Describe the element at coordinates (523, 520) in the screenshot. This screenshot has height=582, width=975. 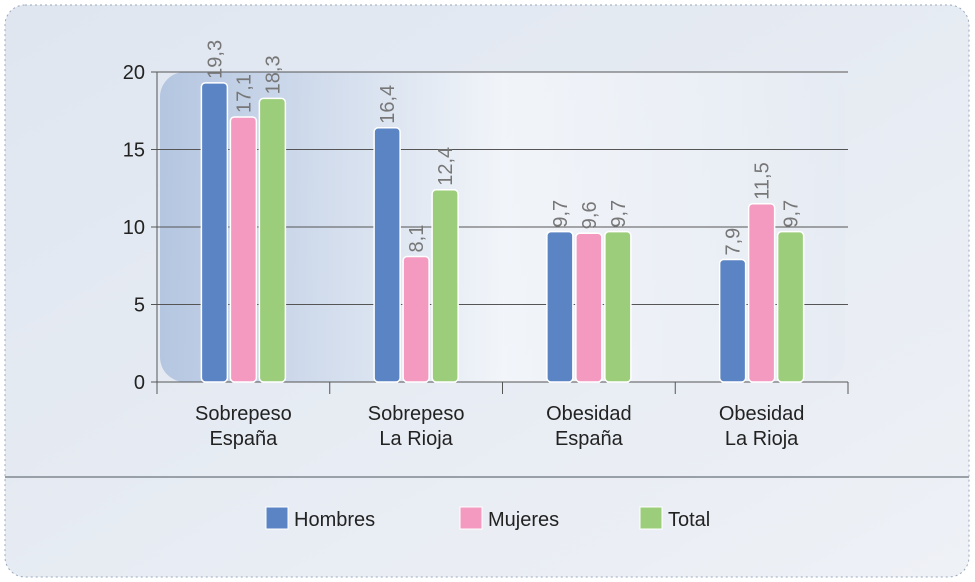
I see `legend-label: Mujeres` at that location.